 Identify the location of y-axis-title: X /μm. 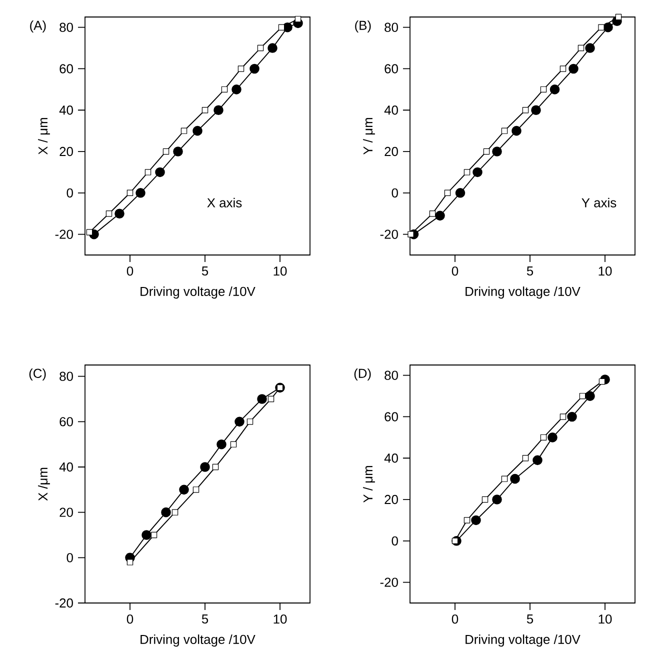
(44, 484).